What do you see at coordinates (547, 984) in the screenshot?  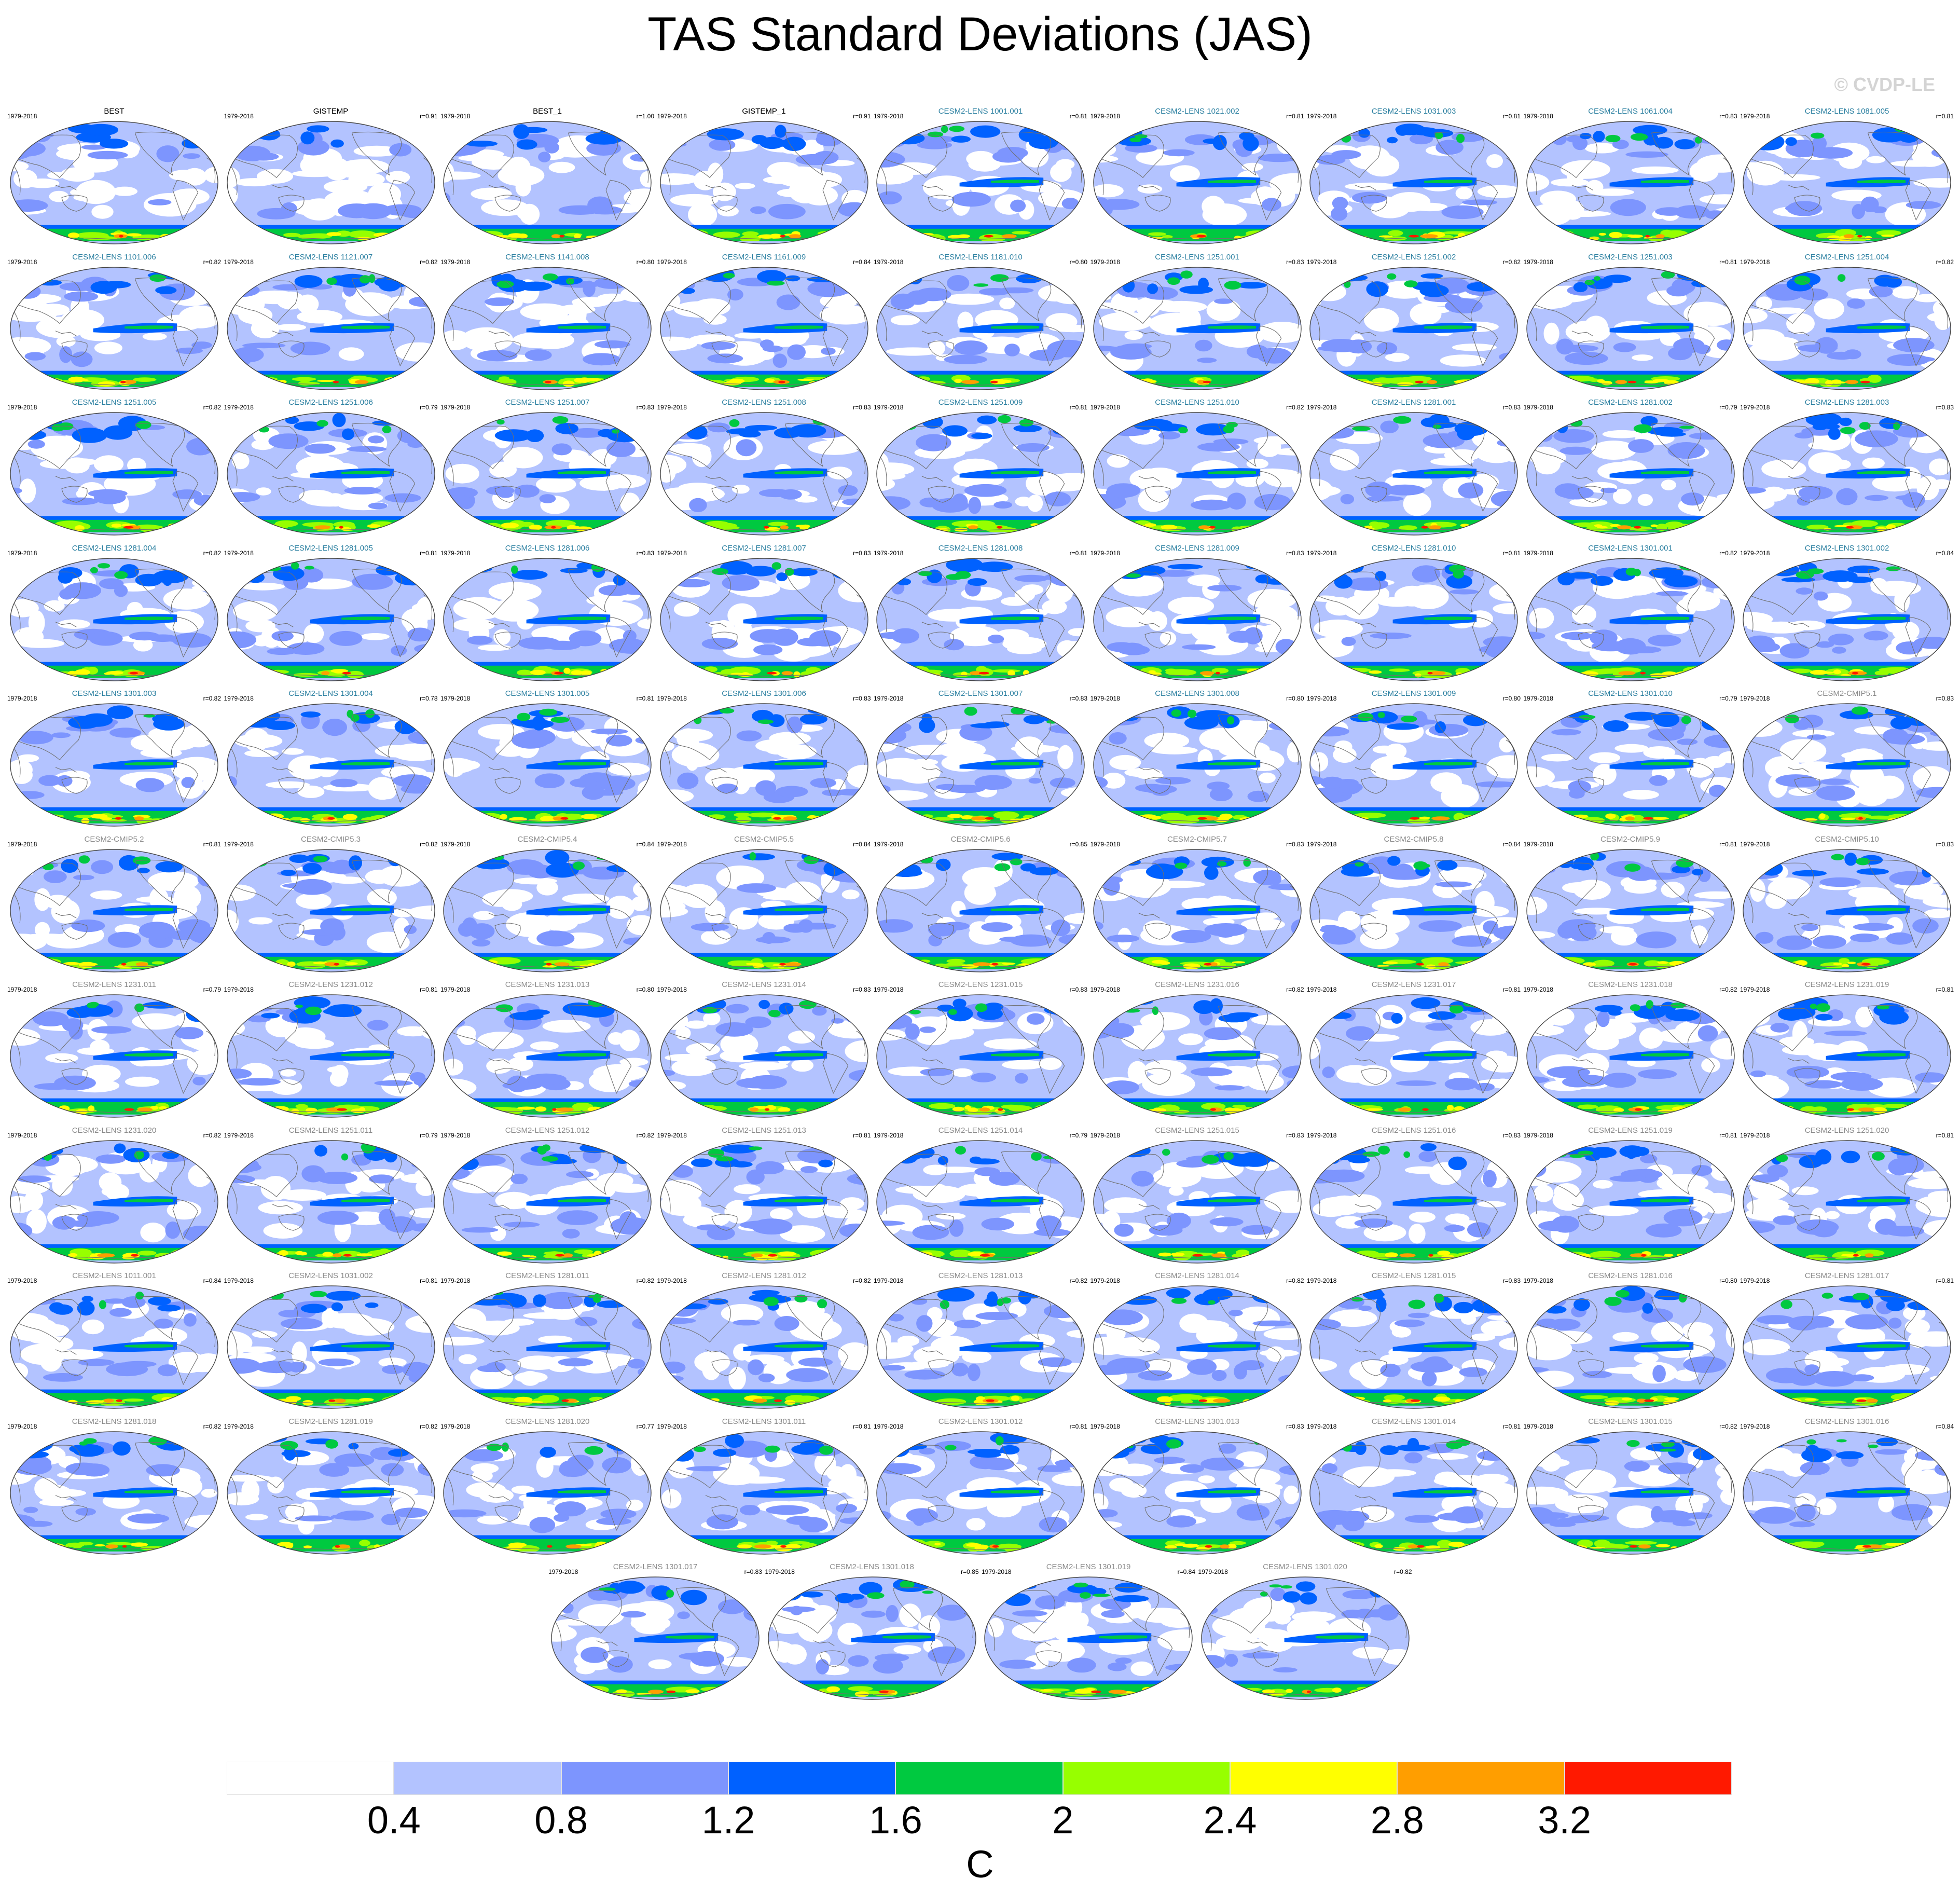 I see `panel-title: CESM2-LENS 1231.013` at bounding box center [547, 984].